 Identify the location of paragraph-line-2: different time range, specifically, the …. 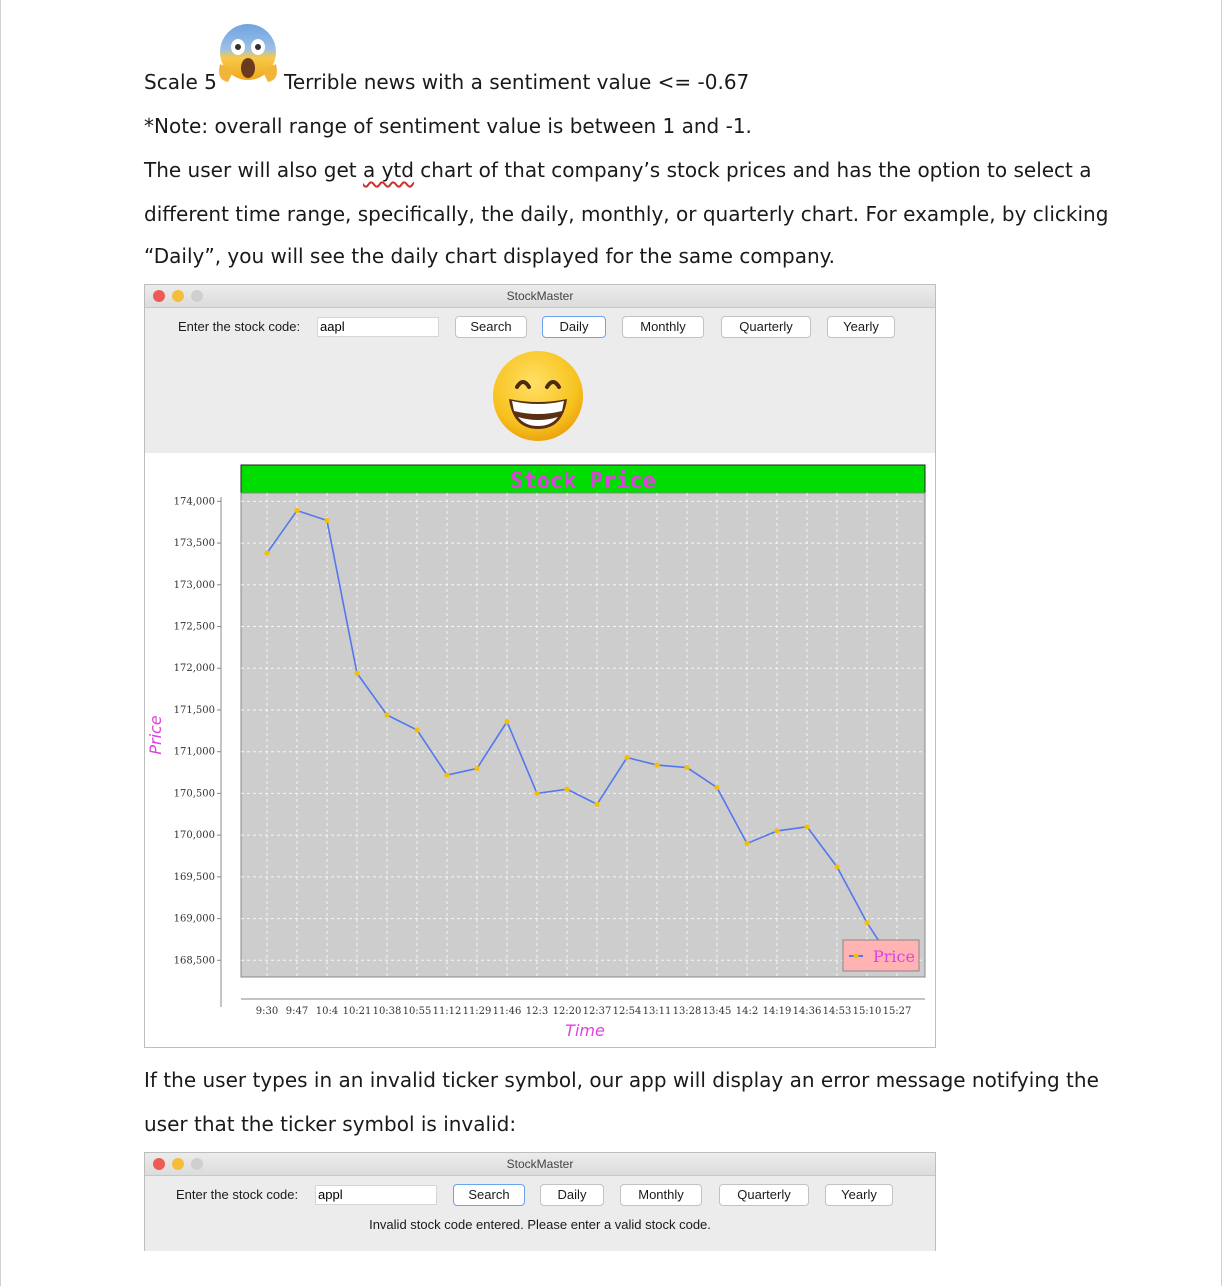
(626, 214).